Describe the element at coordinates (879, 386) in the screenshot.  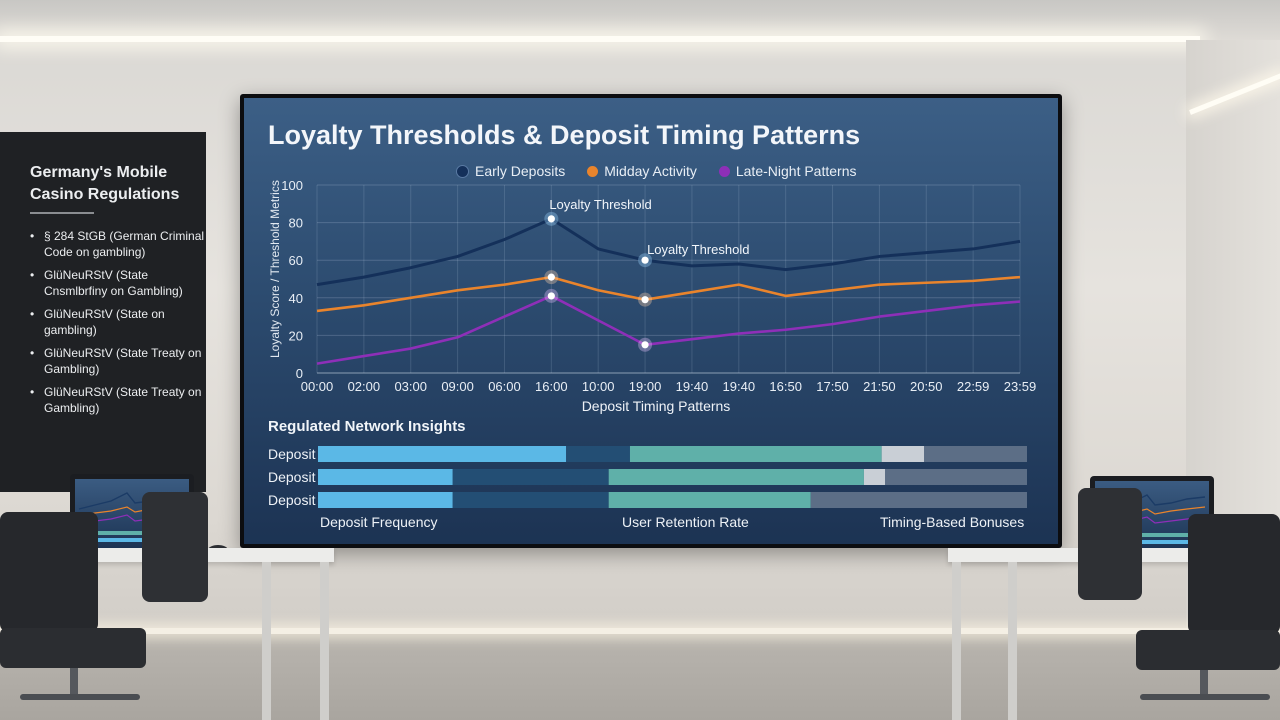
I see `x-tick-label: 21:50` at that location.